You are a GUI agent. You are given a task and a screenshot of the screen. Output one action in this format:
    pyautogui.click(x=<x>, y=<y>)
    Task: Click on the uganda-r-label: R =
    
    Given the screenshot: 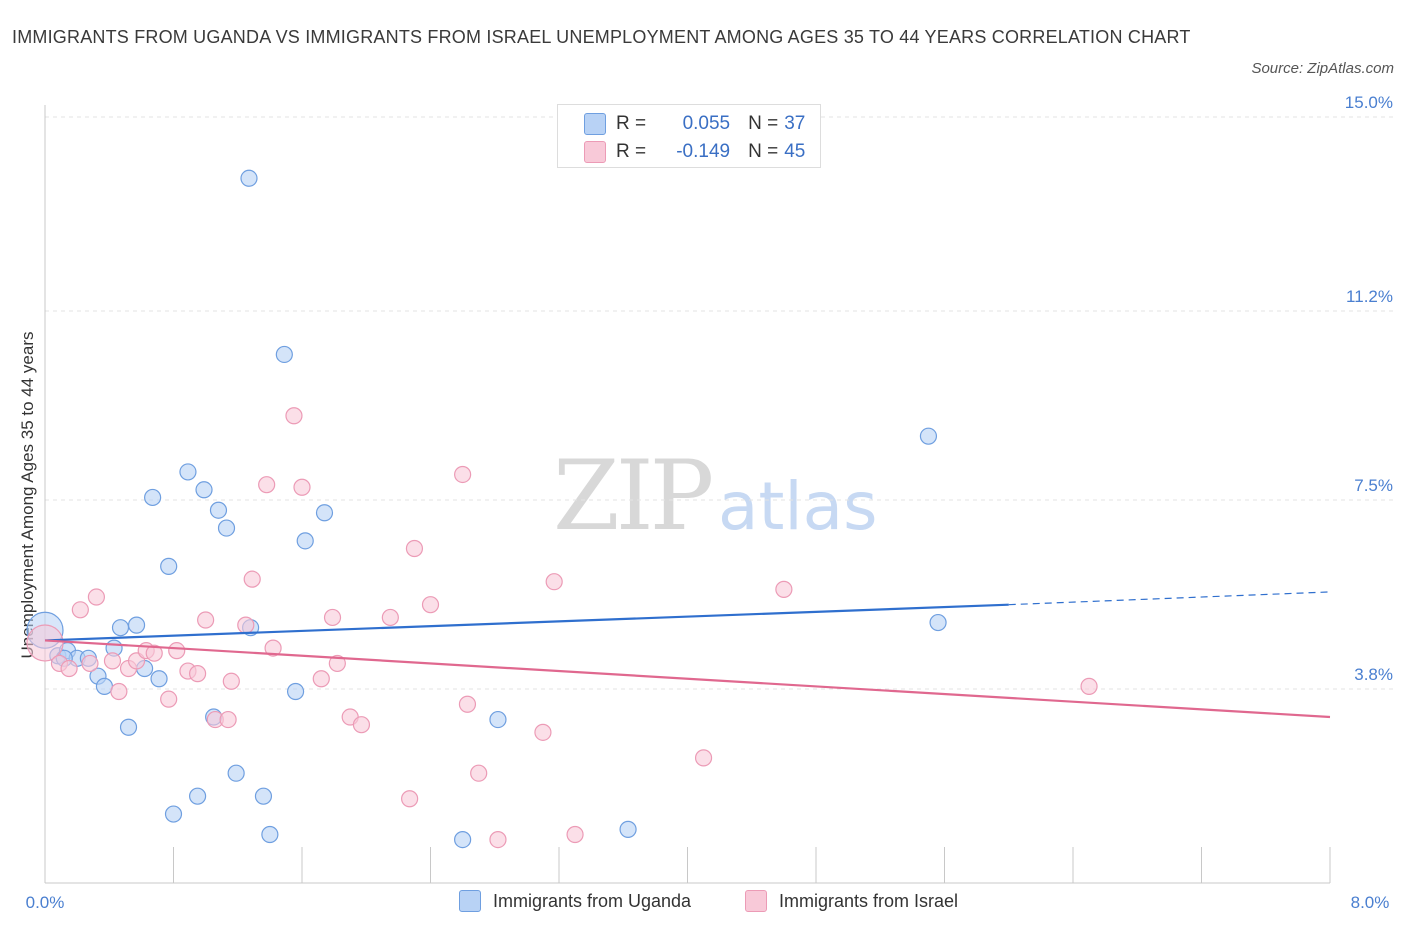 What is the action you would take?
    pyautogui.click(x=631, y=123)
    